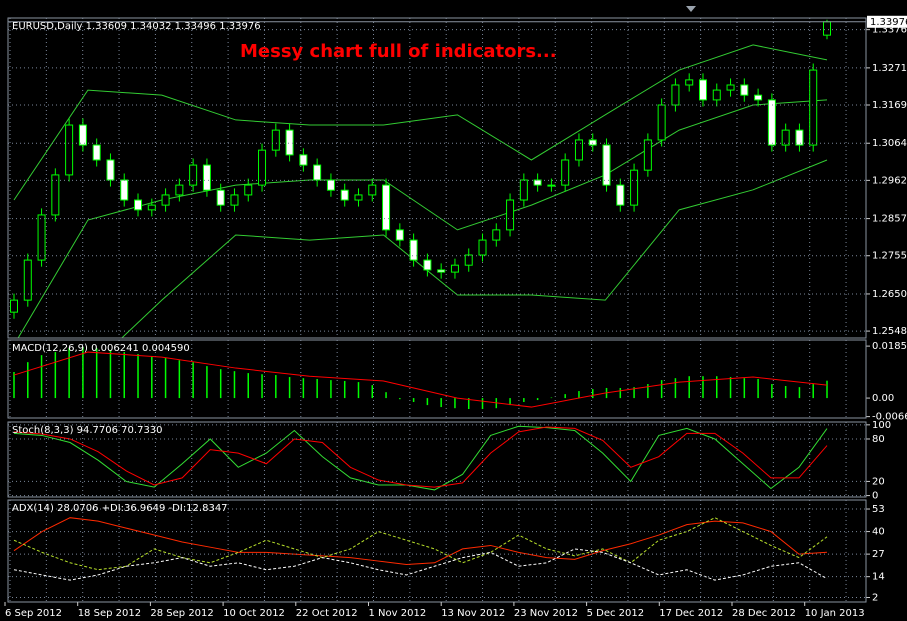 This screenshot has width=907, height=621. What do you see at coordinates (889, 294) in the screenshot?
I see `y-tick-label: 1.26500` at bounding box center [889, 294].